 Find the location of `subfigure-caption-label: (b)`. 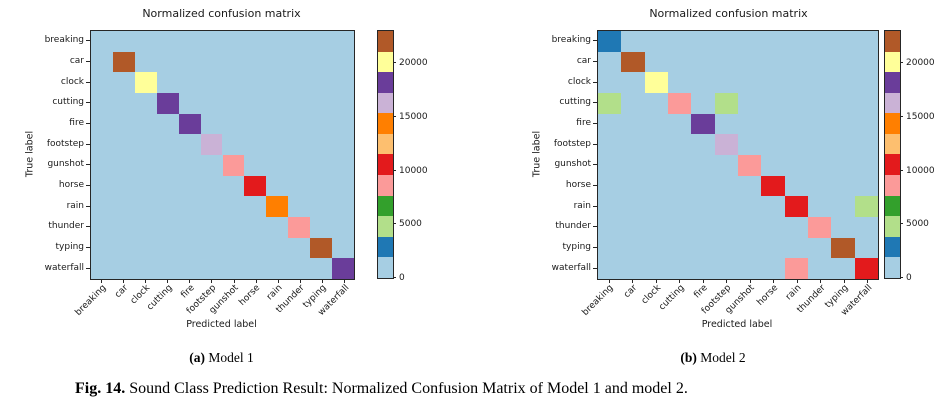

subfigure-caption-label: (b) is located at coordinates (688, 357).